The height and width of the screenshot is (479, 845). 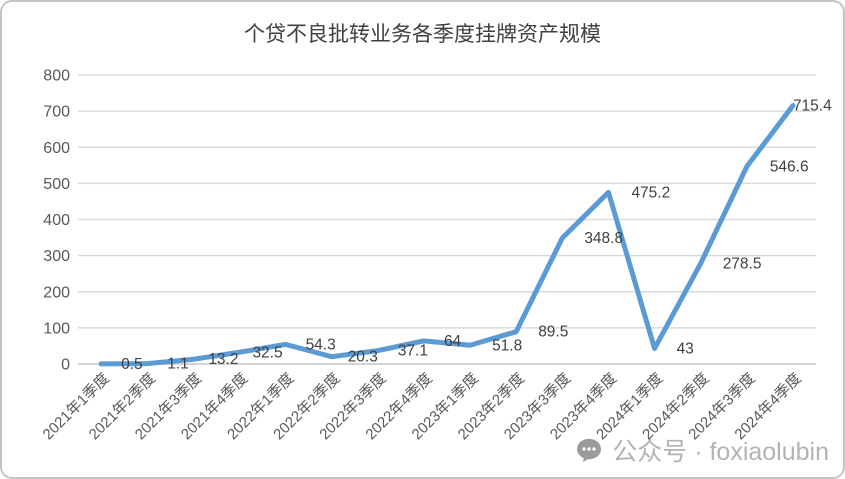 What do you see at coordinates (812, 106) in the screenshot?
I see `data-point-label: 715.4` at bounding box center [812, 106].